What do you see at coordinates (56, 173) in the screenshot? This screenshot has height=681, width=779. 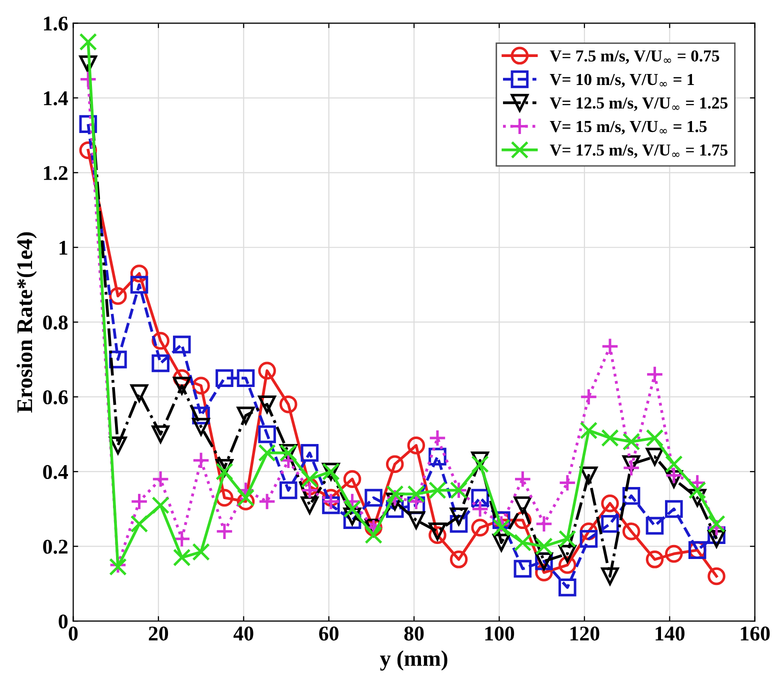 I see `y-tick-label: 1.2` at bounding box center [56, 173].